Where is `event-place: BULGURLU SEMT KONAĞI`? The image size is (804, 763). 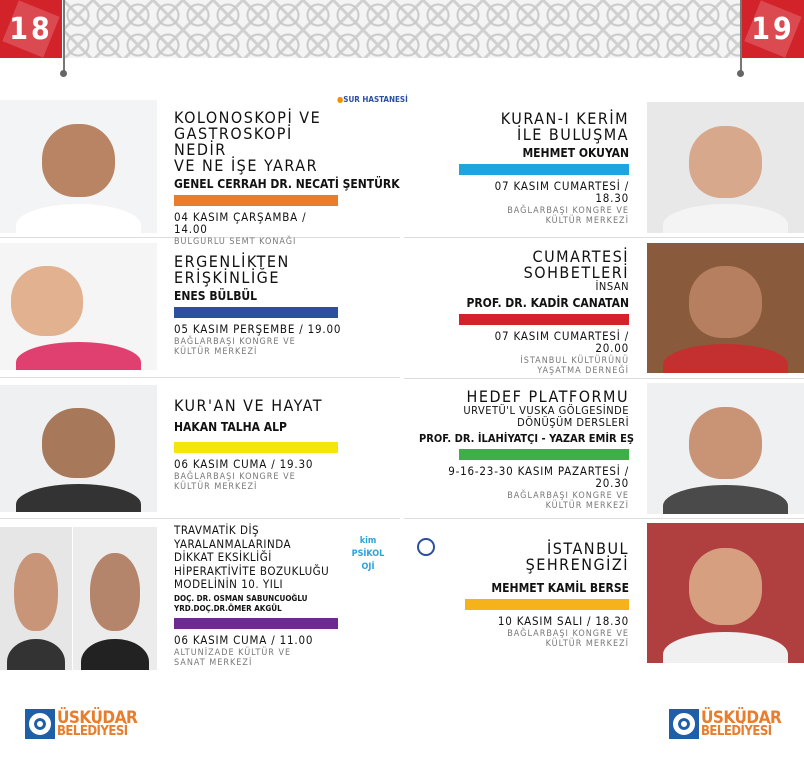
event-place: BULGURLU SEMT KONAĞI is located at coordinates (235, 242).